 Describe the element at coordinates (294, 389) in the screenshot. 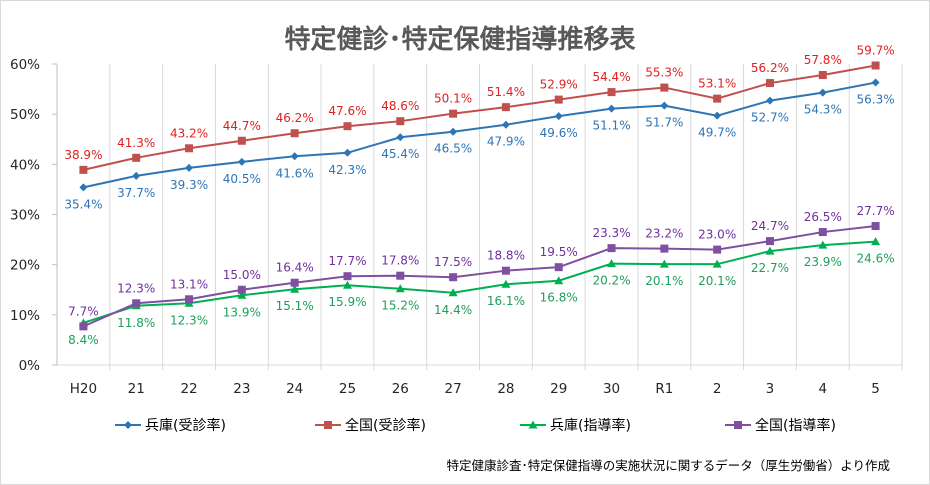

I see `x-tick-label: 24` at that location.